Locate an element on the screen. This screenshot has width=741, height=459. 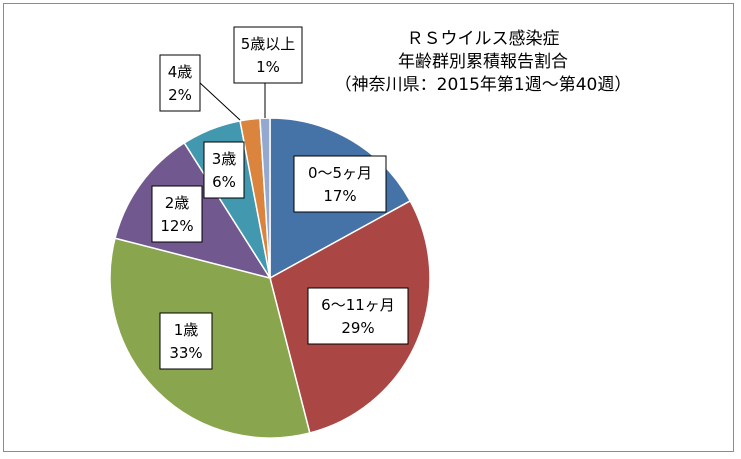
data-label-category: 2歳 is located at coordinates (177, 203).